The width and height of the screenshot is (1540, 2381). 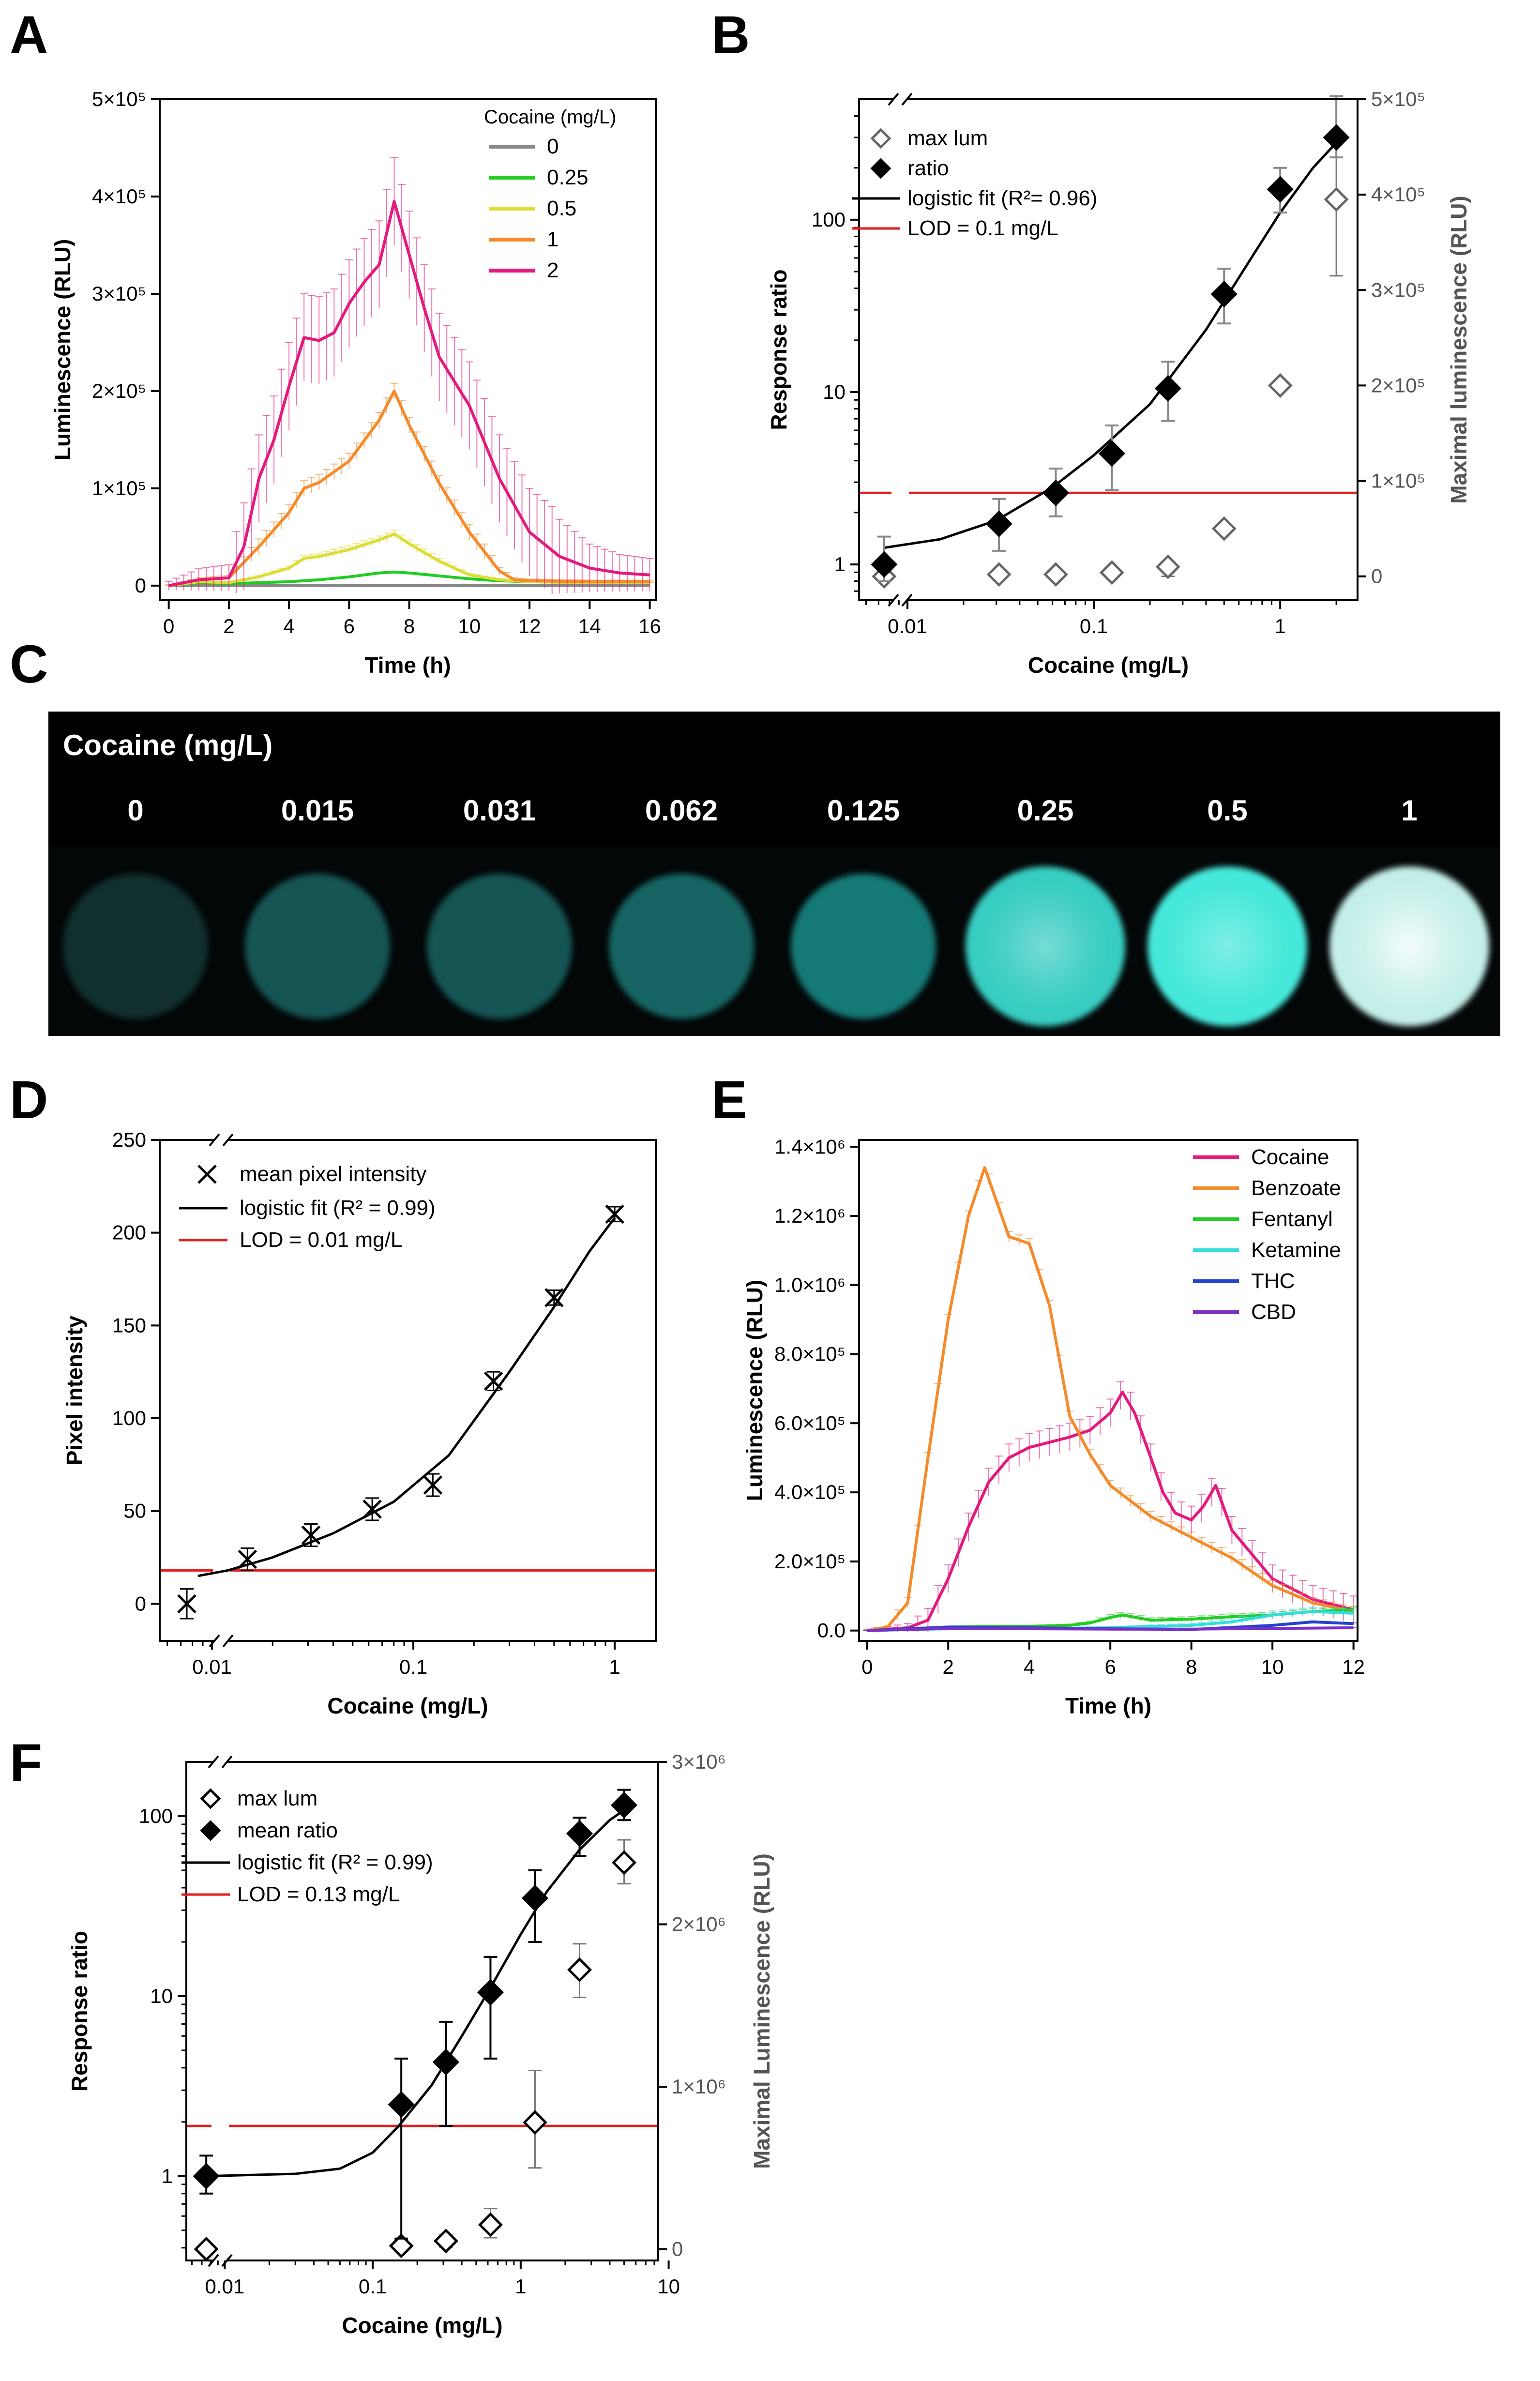 I want to click on photo-concentration-label: 0.125, so click(x=863, y=810).